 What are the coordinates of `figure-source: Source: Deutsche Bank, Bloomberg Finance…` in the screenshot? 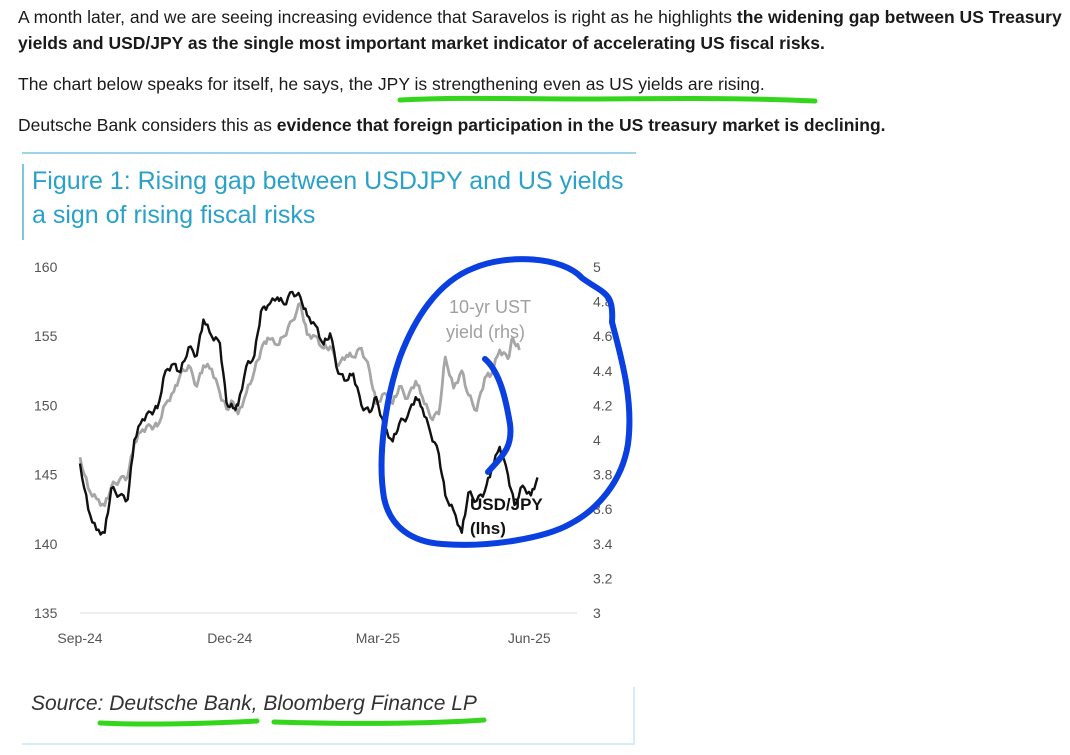 It's located at (329, 717).